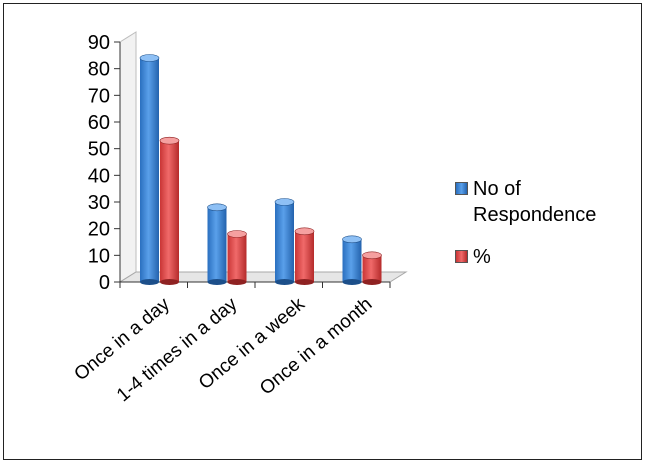  I want to click on x-category-label: Once in a month, so click(316, 347).